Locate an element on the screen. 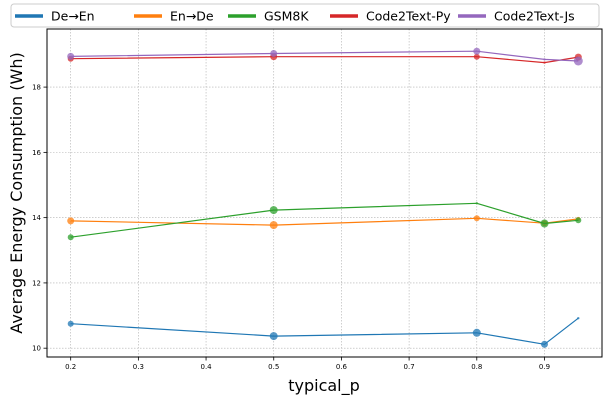 The width and height of the screenshot is (603, 399). y-axis: 10 12 14 16 18 is located at coordinates (39, 218).